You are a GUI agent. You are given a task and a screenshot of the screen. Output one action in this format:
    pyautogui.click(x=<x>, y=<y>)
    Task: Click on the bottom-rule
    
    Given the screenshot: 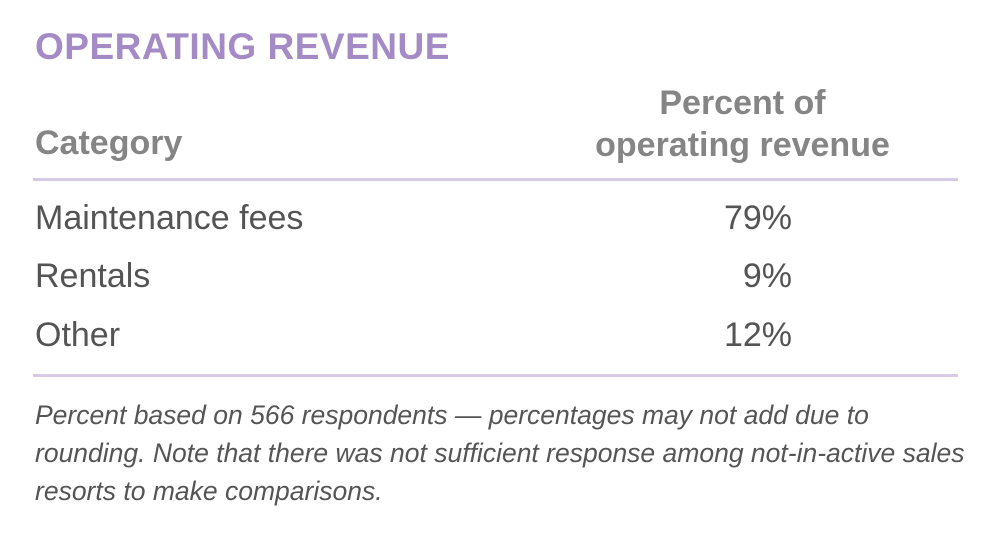 What is the action you would take?
    pyautogui.click(x=495, y=375)
    